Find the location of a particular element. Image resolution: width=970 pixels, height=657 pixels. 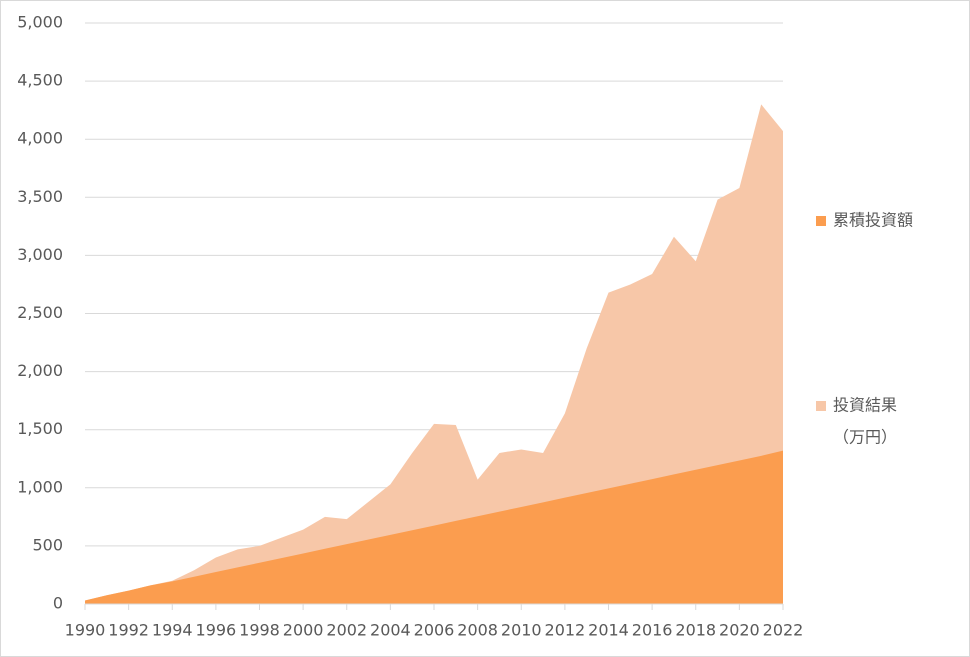

x-tick-label: 1994 is located at coordinates (172, 630).